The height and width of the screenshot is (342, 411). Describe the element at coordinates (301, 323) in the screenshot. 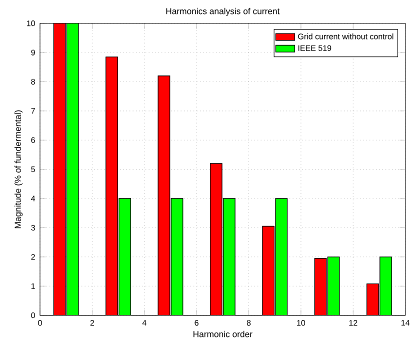

I see `x-tick-label: 10` at that location.